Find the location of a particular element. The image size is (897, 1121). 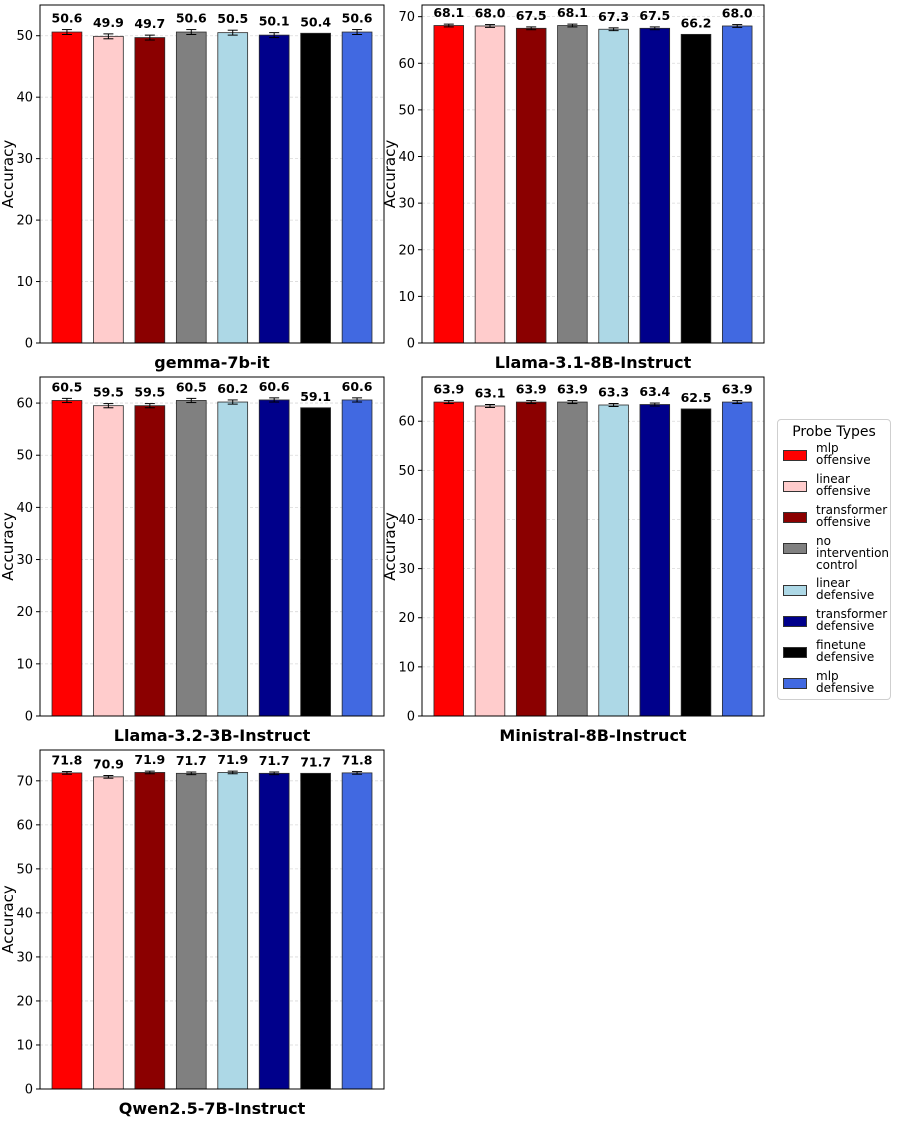

legend-label: transformer offensive is located at coordinates (852, 516).